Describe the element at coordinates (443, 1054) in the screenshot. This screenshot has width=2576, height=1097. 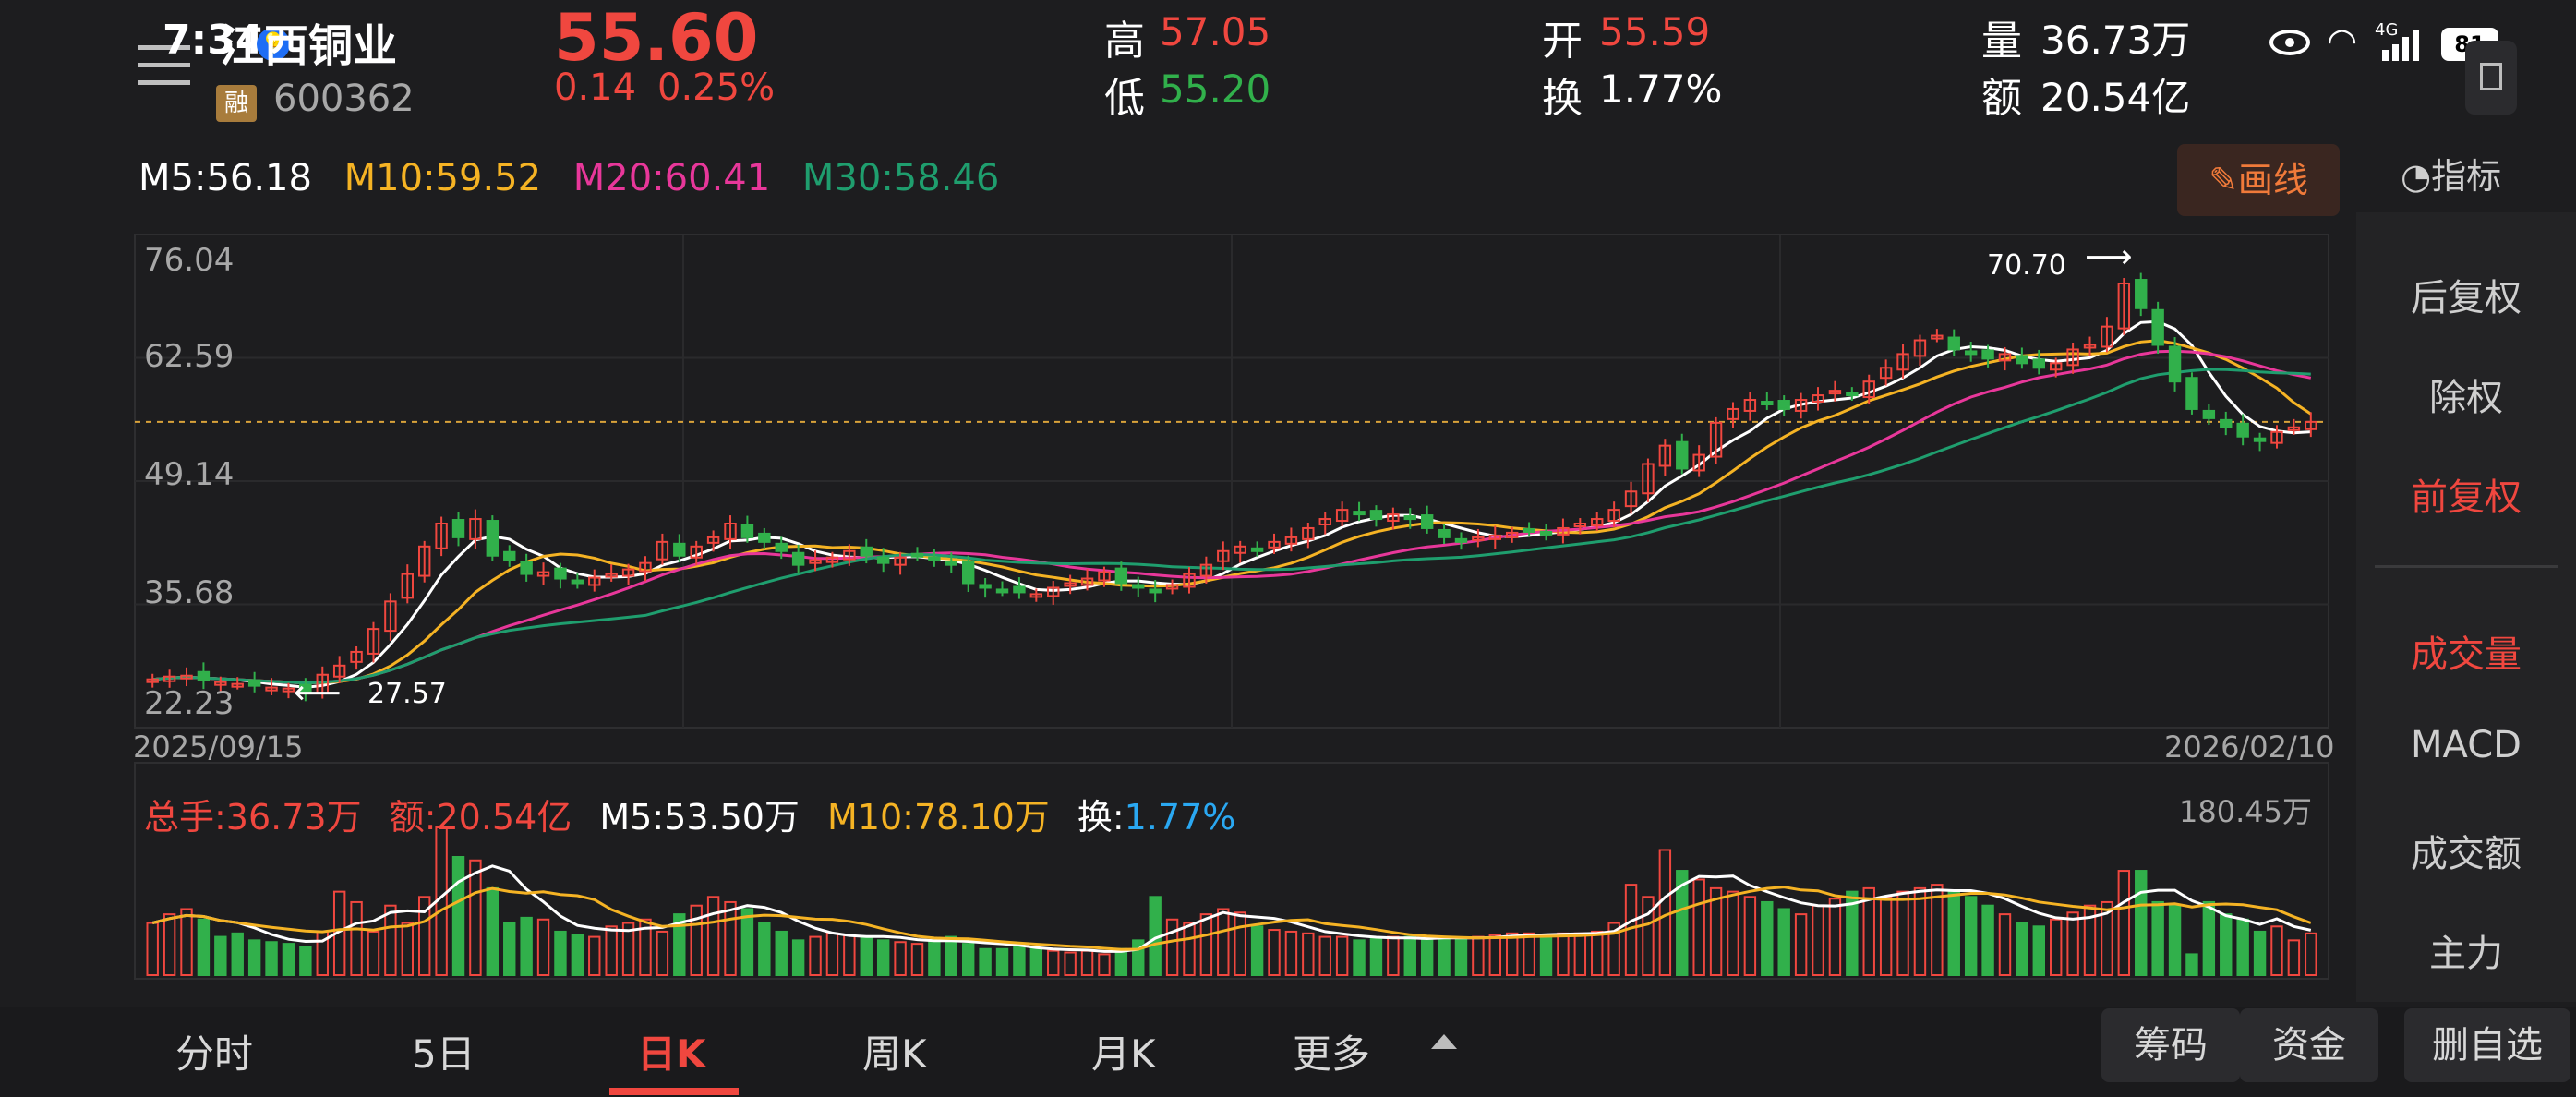
I see `tab-5day: 5日` at that location.